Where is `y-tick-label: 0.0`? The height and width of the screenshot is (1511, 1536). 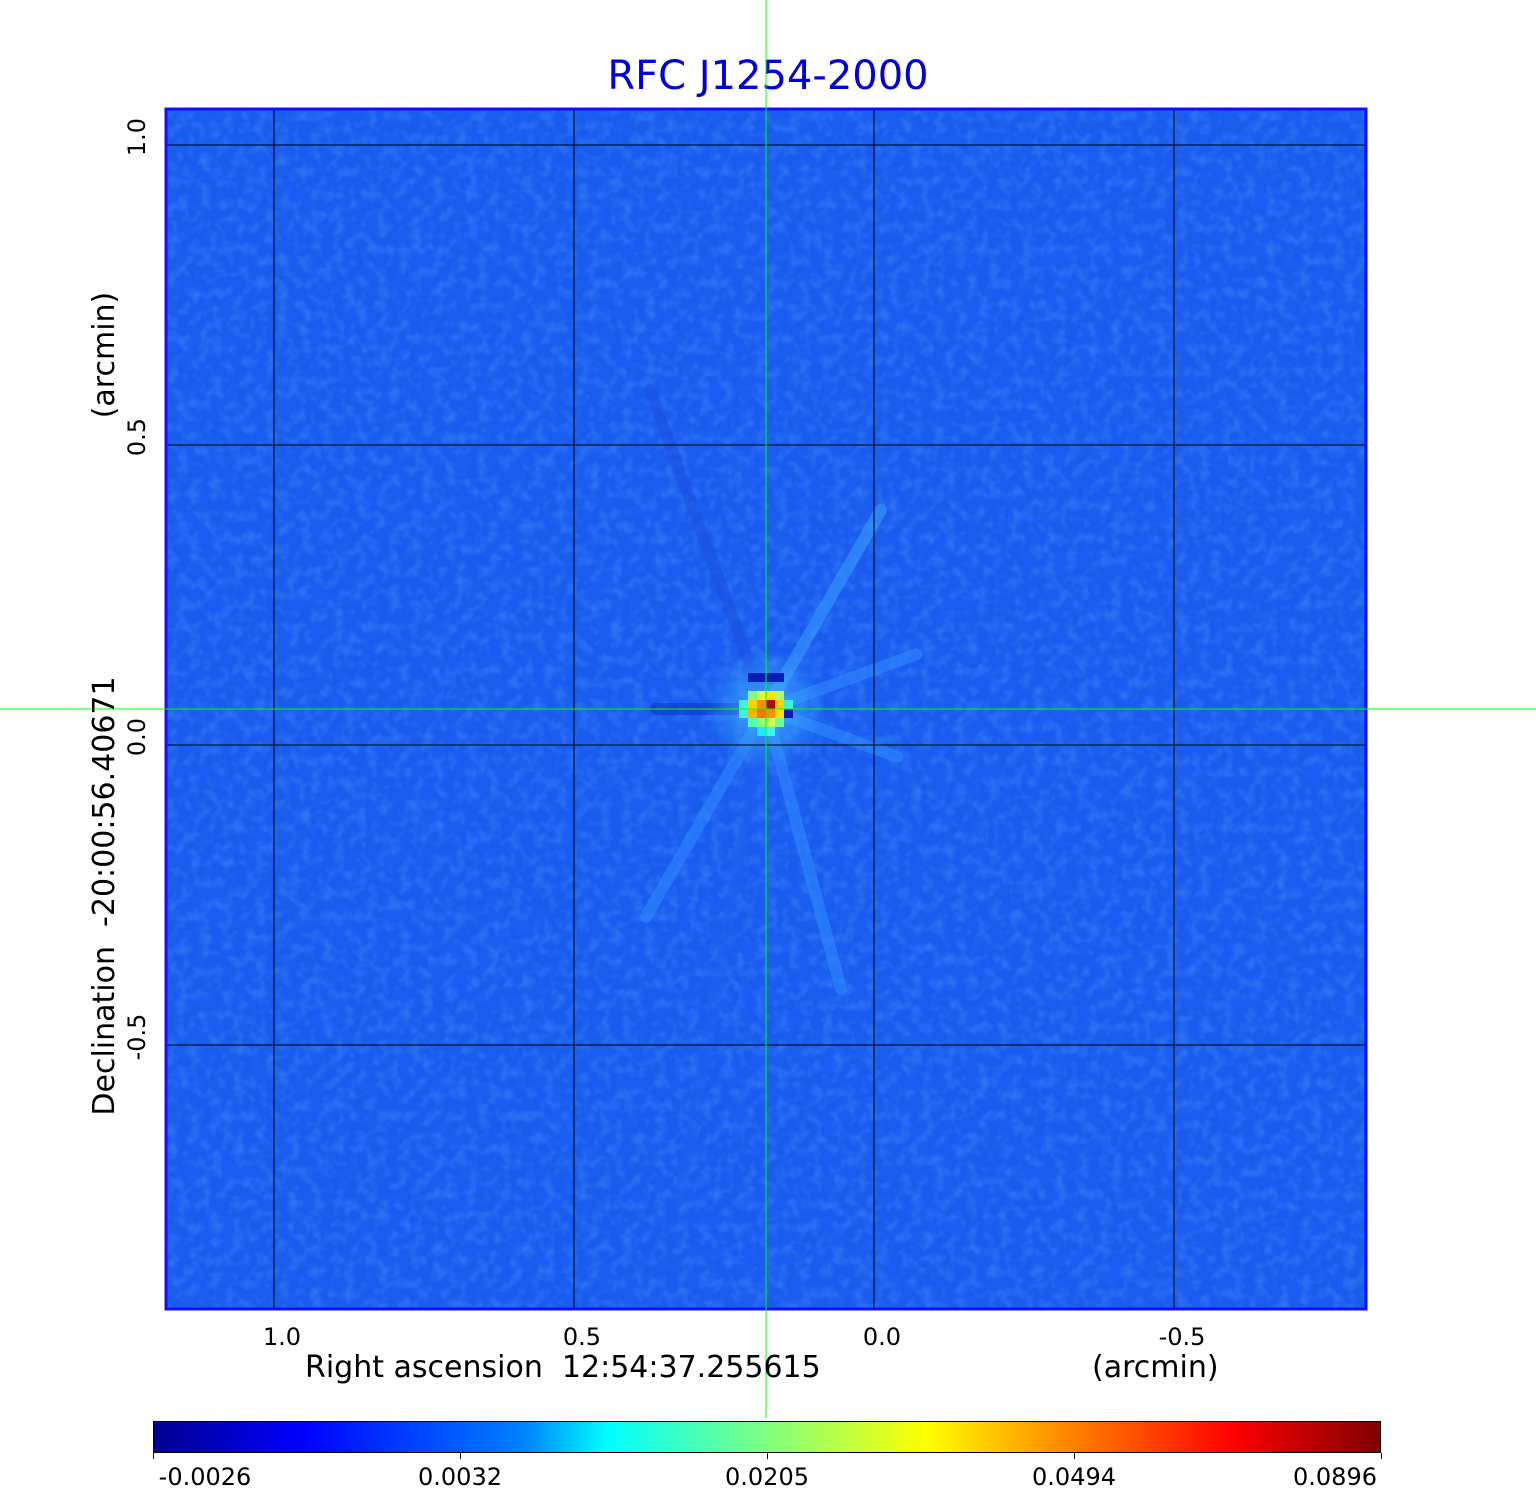
y-tick-label: 0.0 is located at coordinates (137, 737).